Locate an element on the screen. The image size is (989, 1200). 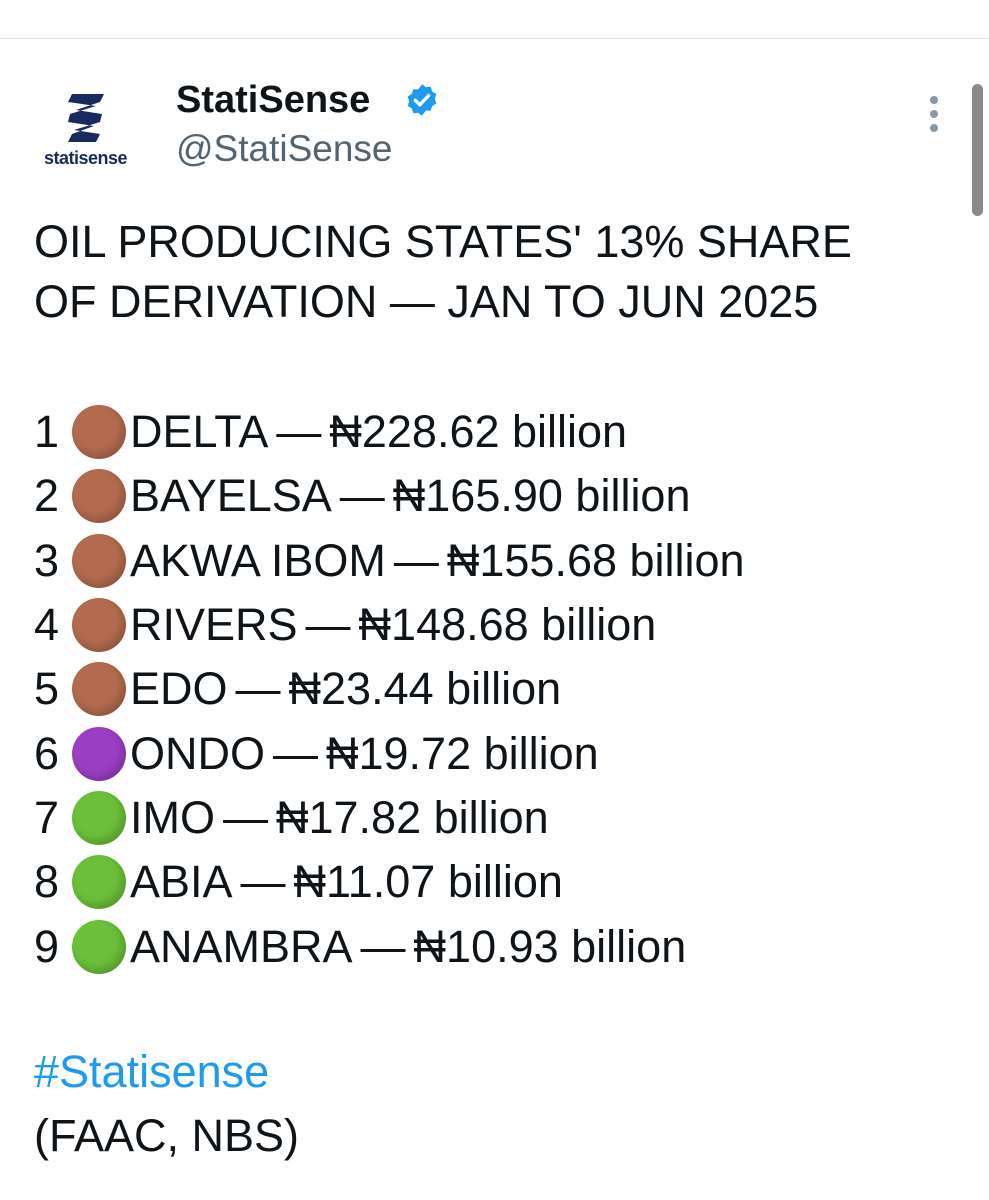
state-name: EDO is located at coordinates (179, 689).